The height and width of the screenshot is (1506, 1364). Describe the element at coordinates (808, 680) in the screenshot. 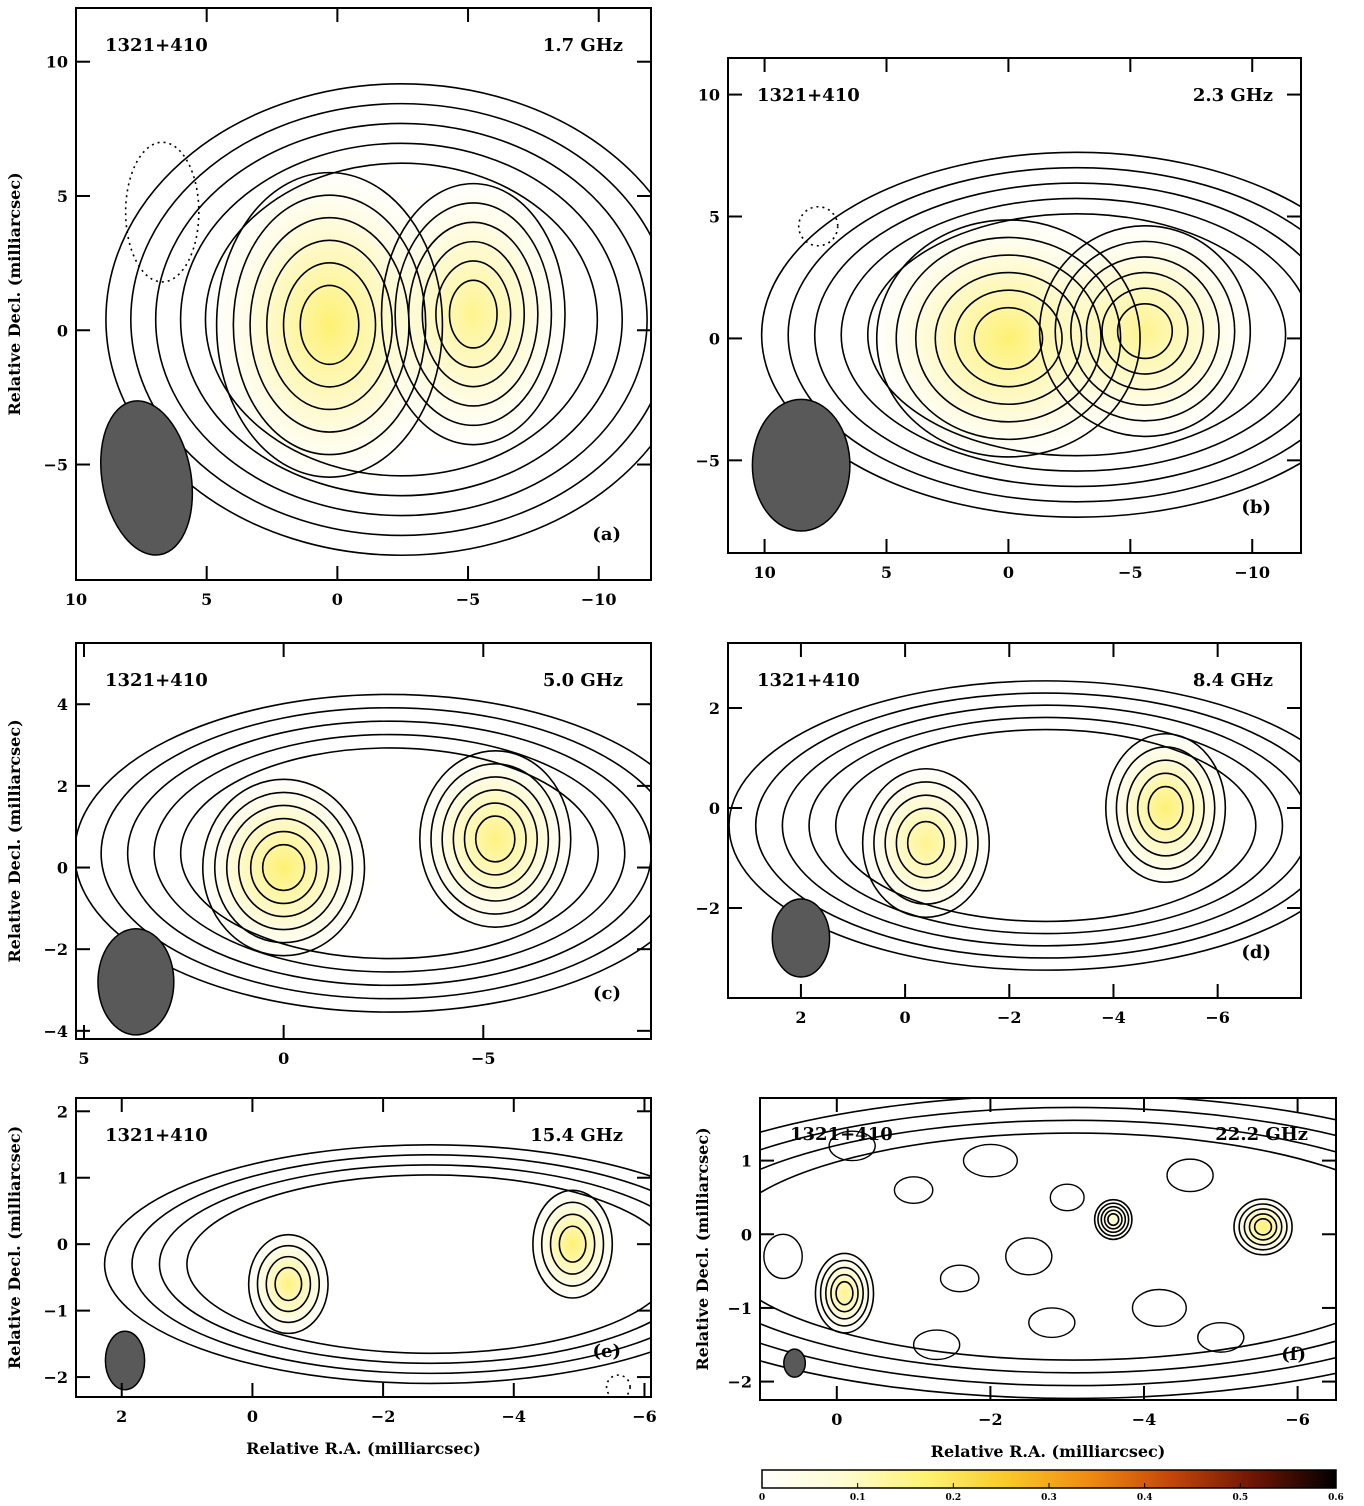

I see `source-name: 1321+410` at that location.